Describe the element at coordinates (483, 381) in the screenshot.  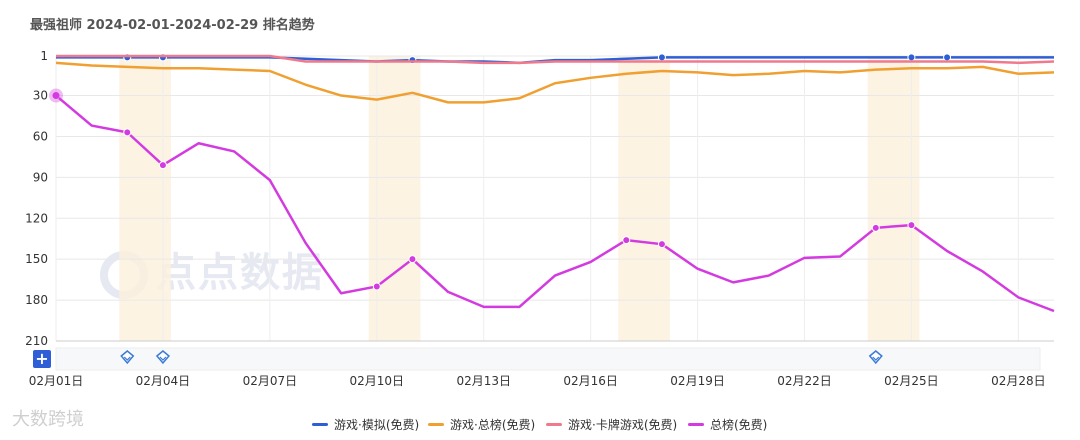
I see `x-tick-label: 02月13日` at that location.